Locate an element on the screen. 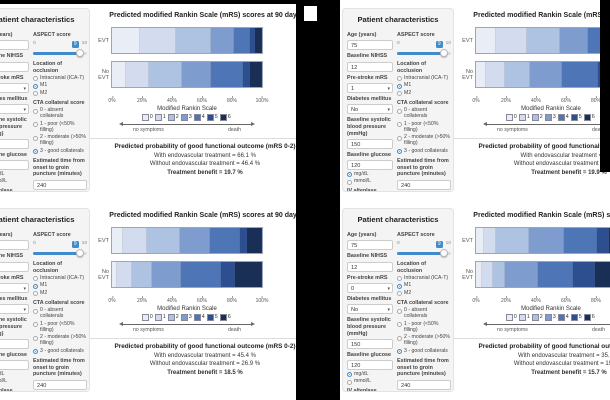 This screenshot has width=610, height=400. mrs-5-swatch is located at coordinates (575, 117).